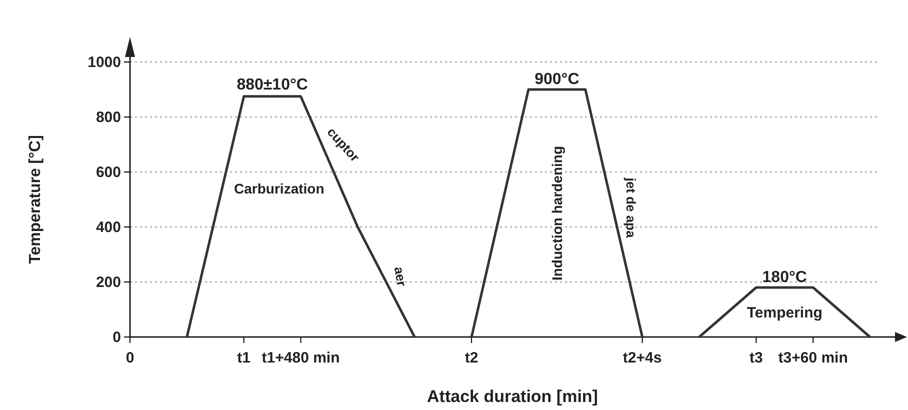 The width and height of the screenshot is (908, 410). What do you see at coordinates (785, 277) in the screenshot?
I see `annotation: 180°C` at bounding box center [785, 277].